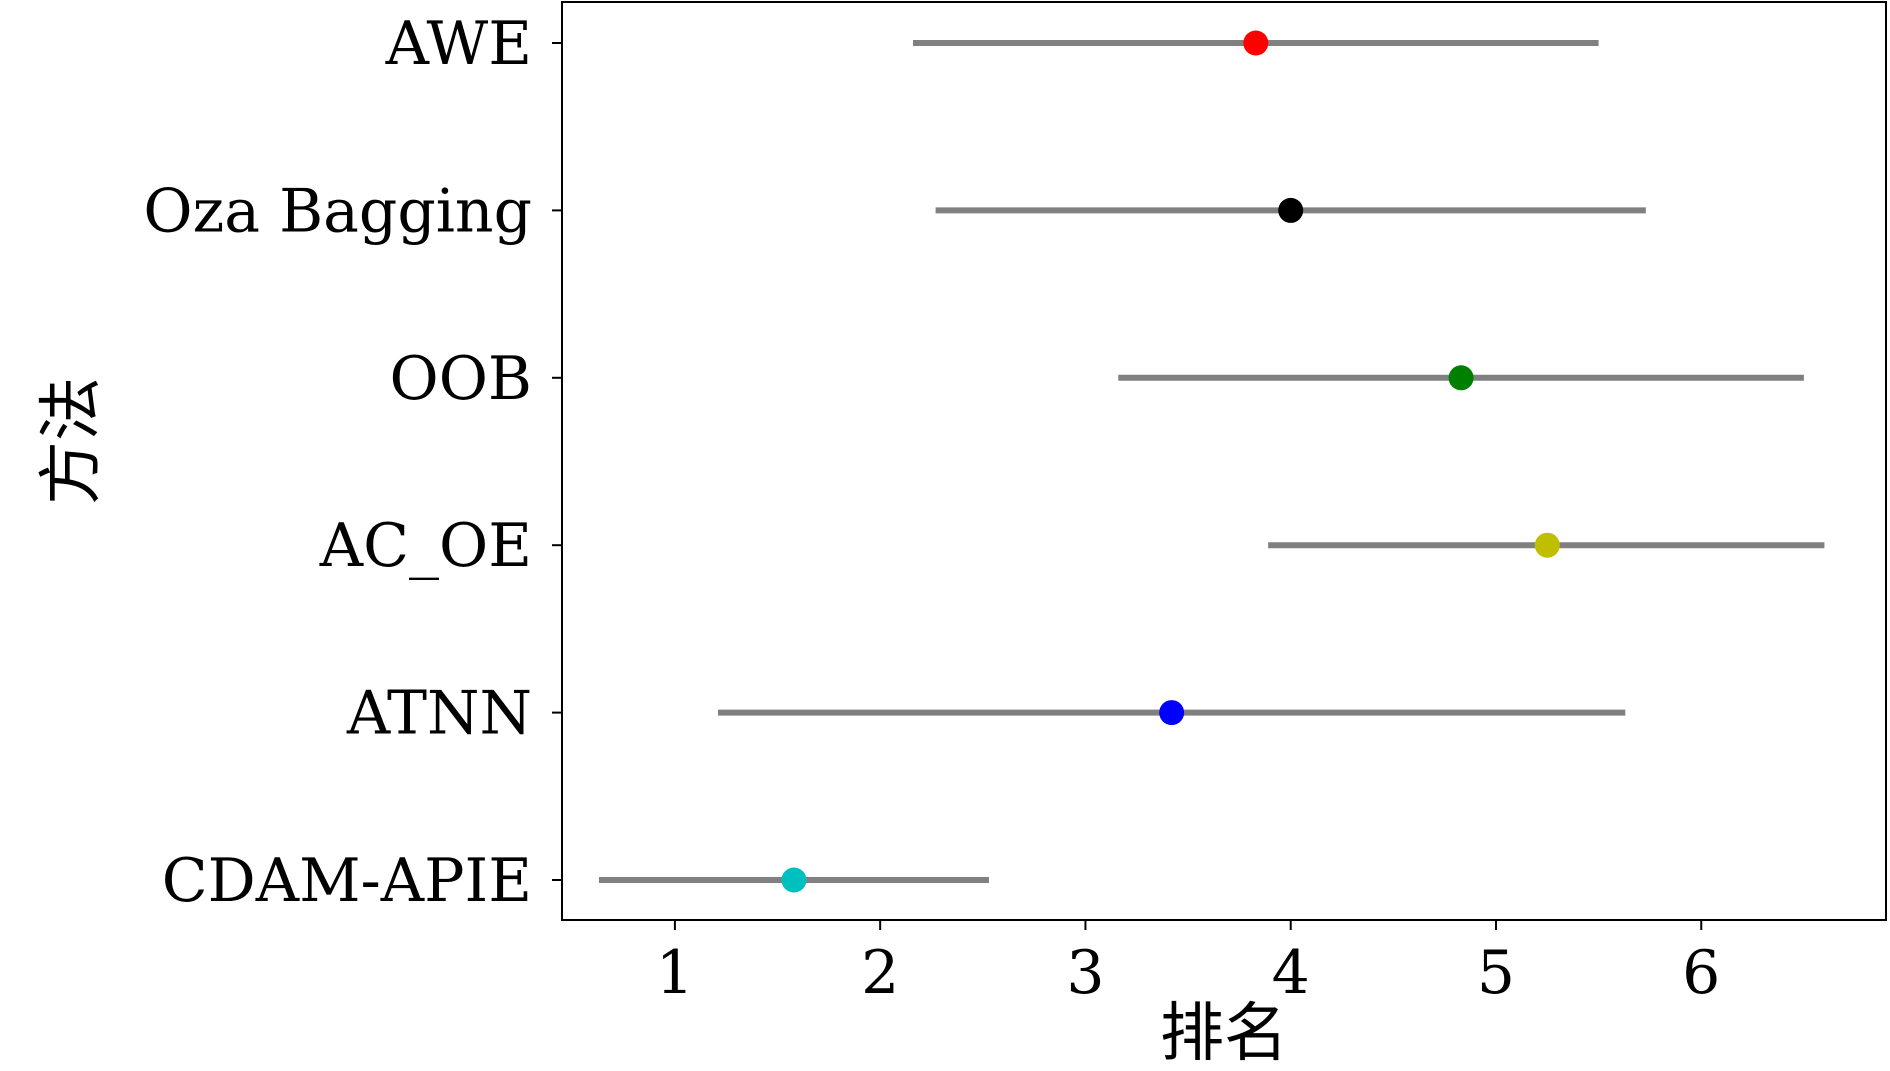  What do you see at coordinates (1224, 1034) in the screenshot?
I see `x-axis-label: 排名` at bounding box center [1224, 1034].